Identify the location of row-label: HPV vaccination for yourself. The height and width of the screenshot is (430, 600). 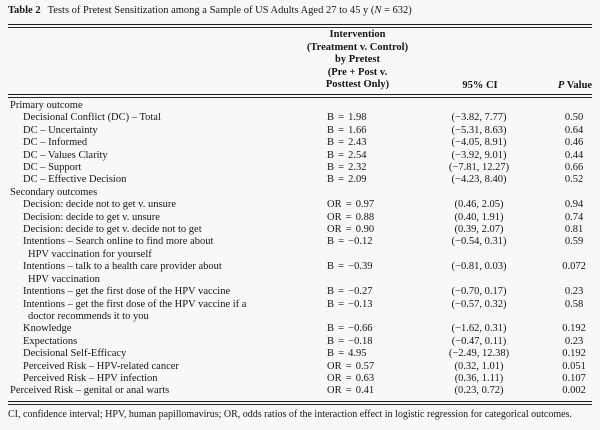
(90, 254).